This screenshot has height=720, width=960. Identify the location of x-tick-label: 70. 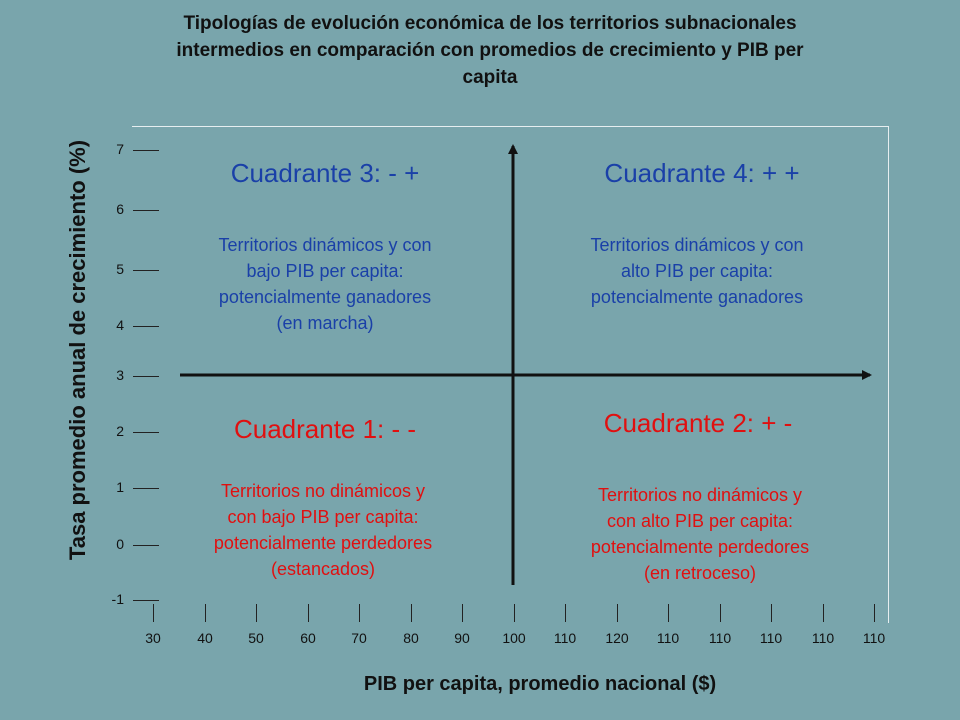
(359, 638).